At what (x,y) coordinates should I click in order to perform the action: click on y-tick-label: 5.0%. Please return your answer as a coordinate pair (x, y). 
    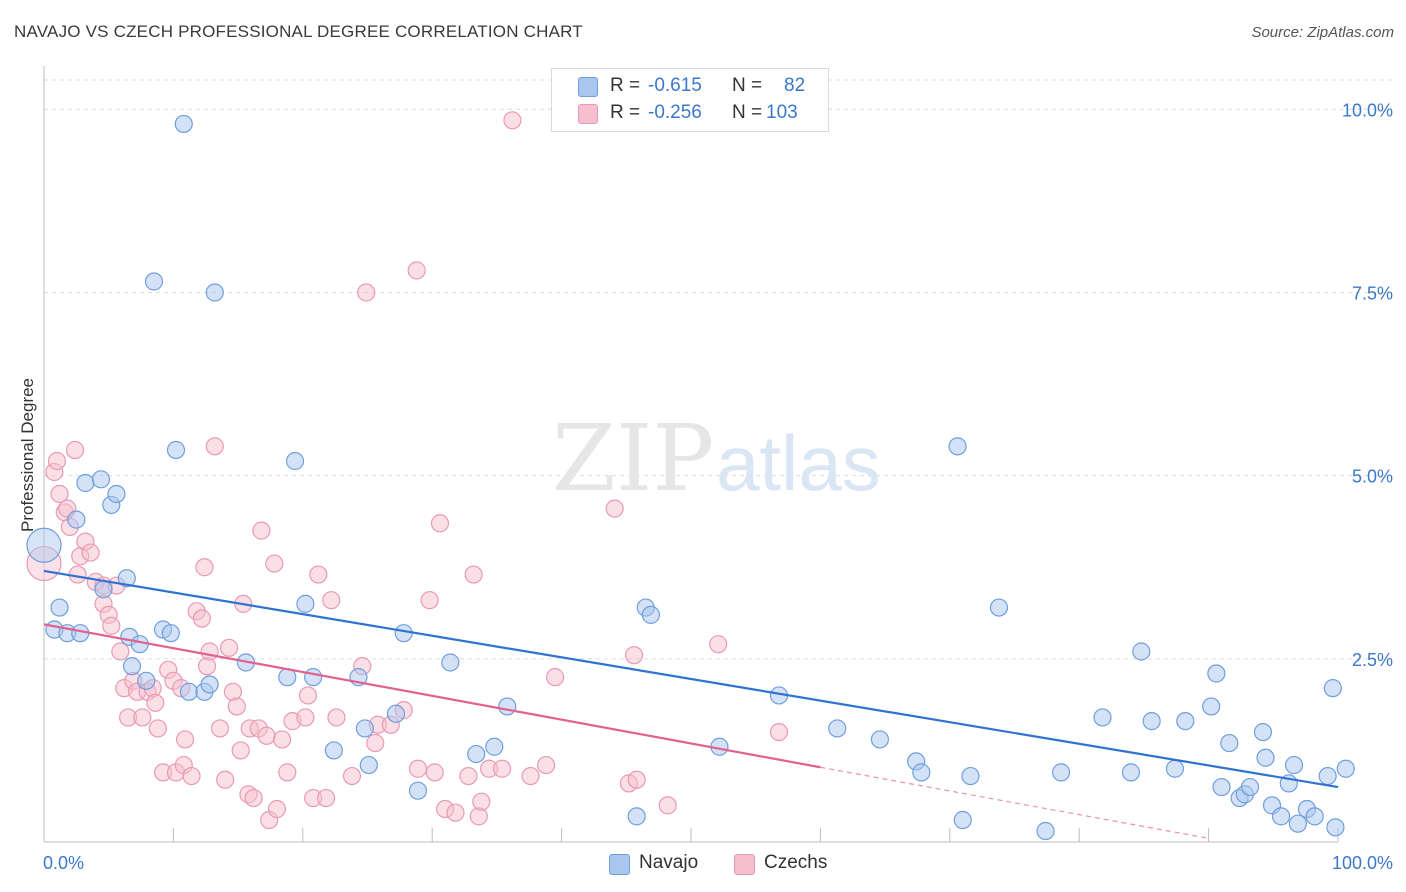
    Looking at the image, I should click on (1372, 477).